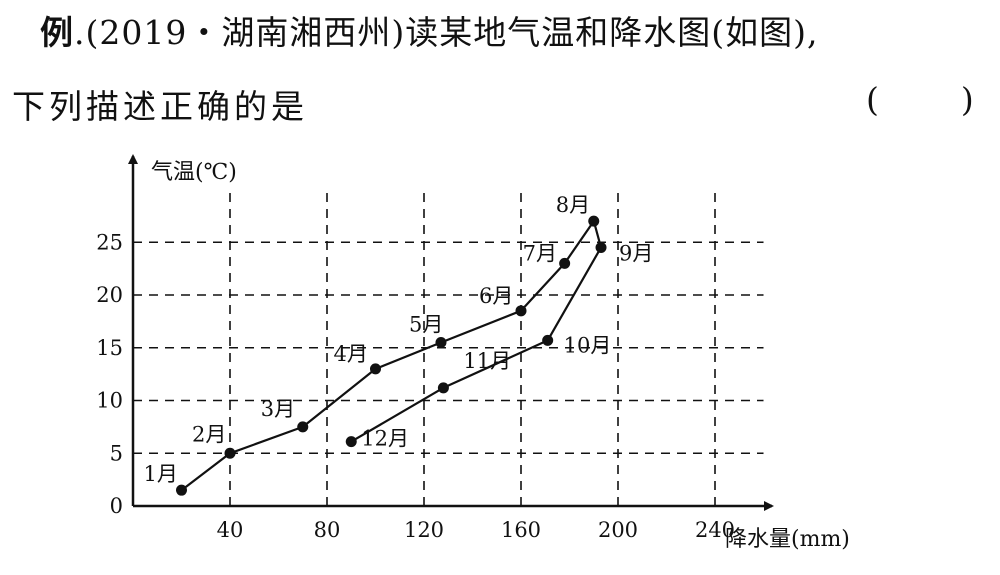  What do you see at coordinates (636, 254) in the screenshot?
I see `data-point-label: 9月` at bounding box center [636, 254].